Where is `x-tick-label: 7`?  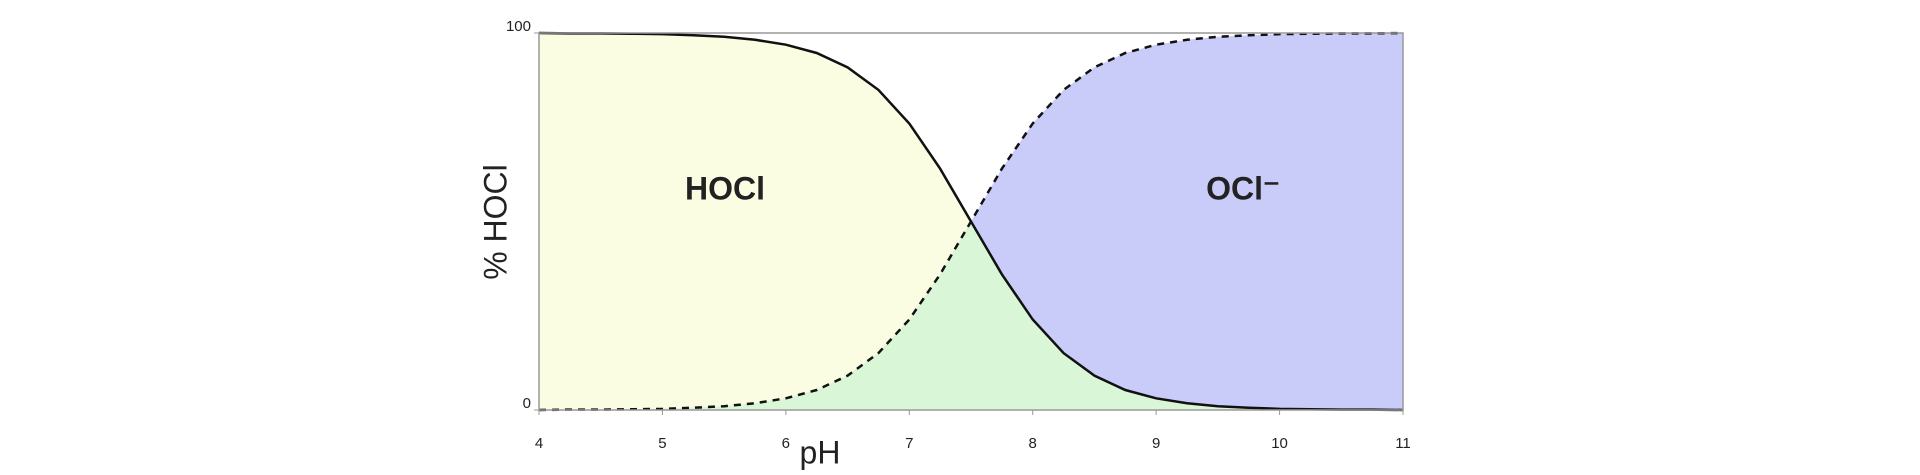
x-tick-label: 7 is located at coordinates (909, 443).